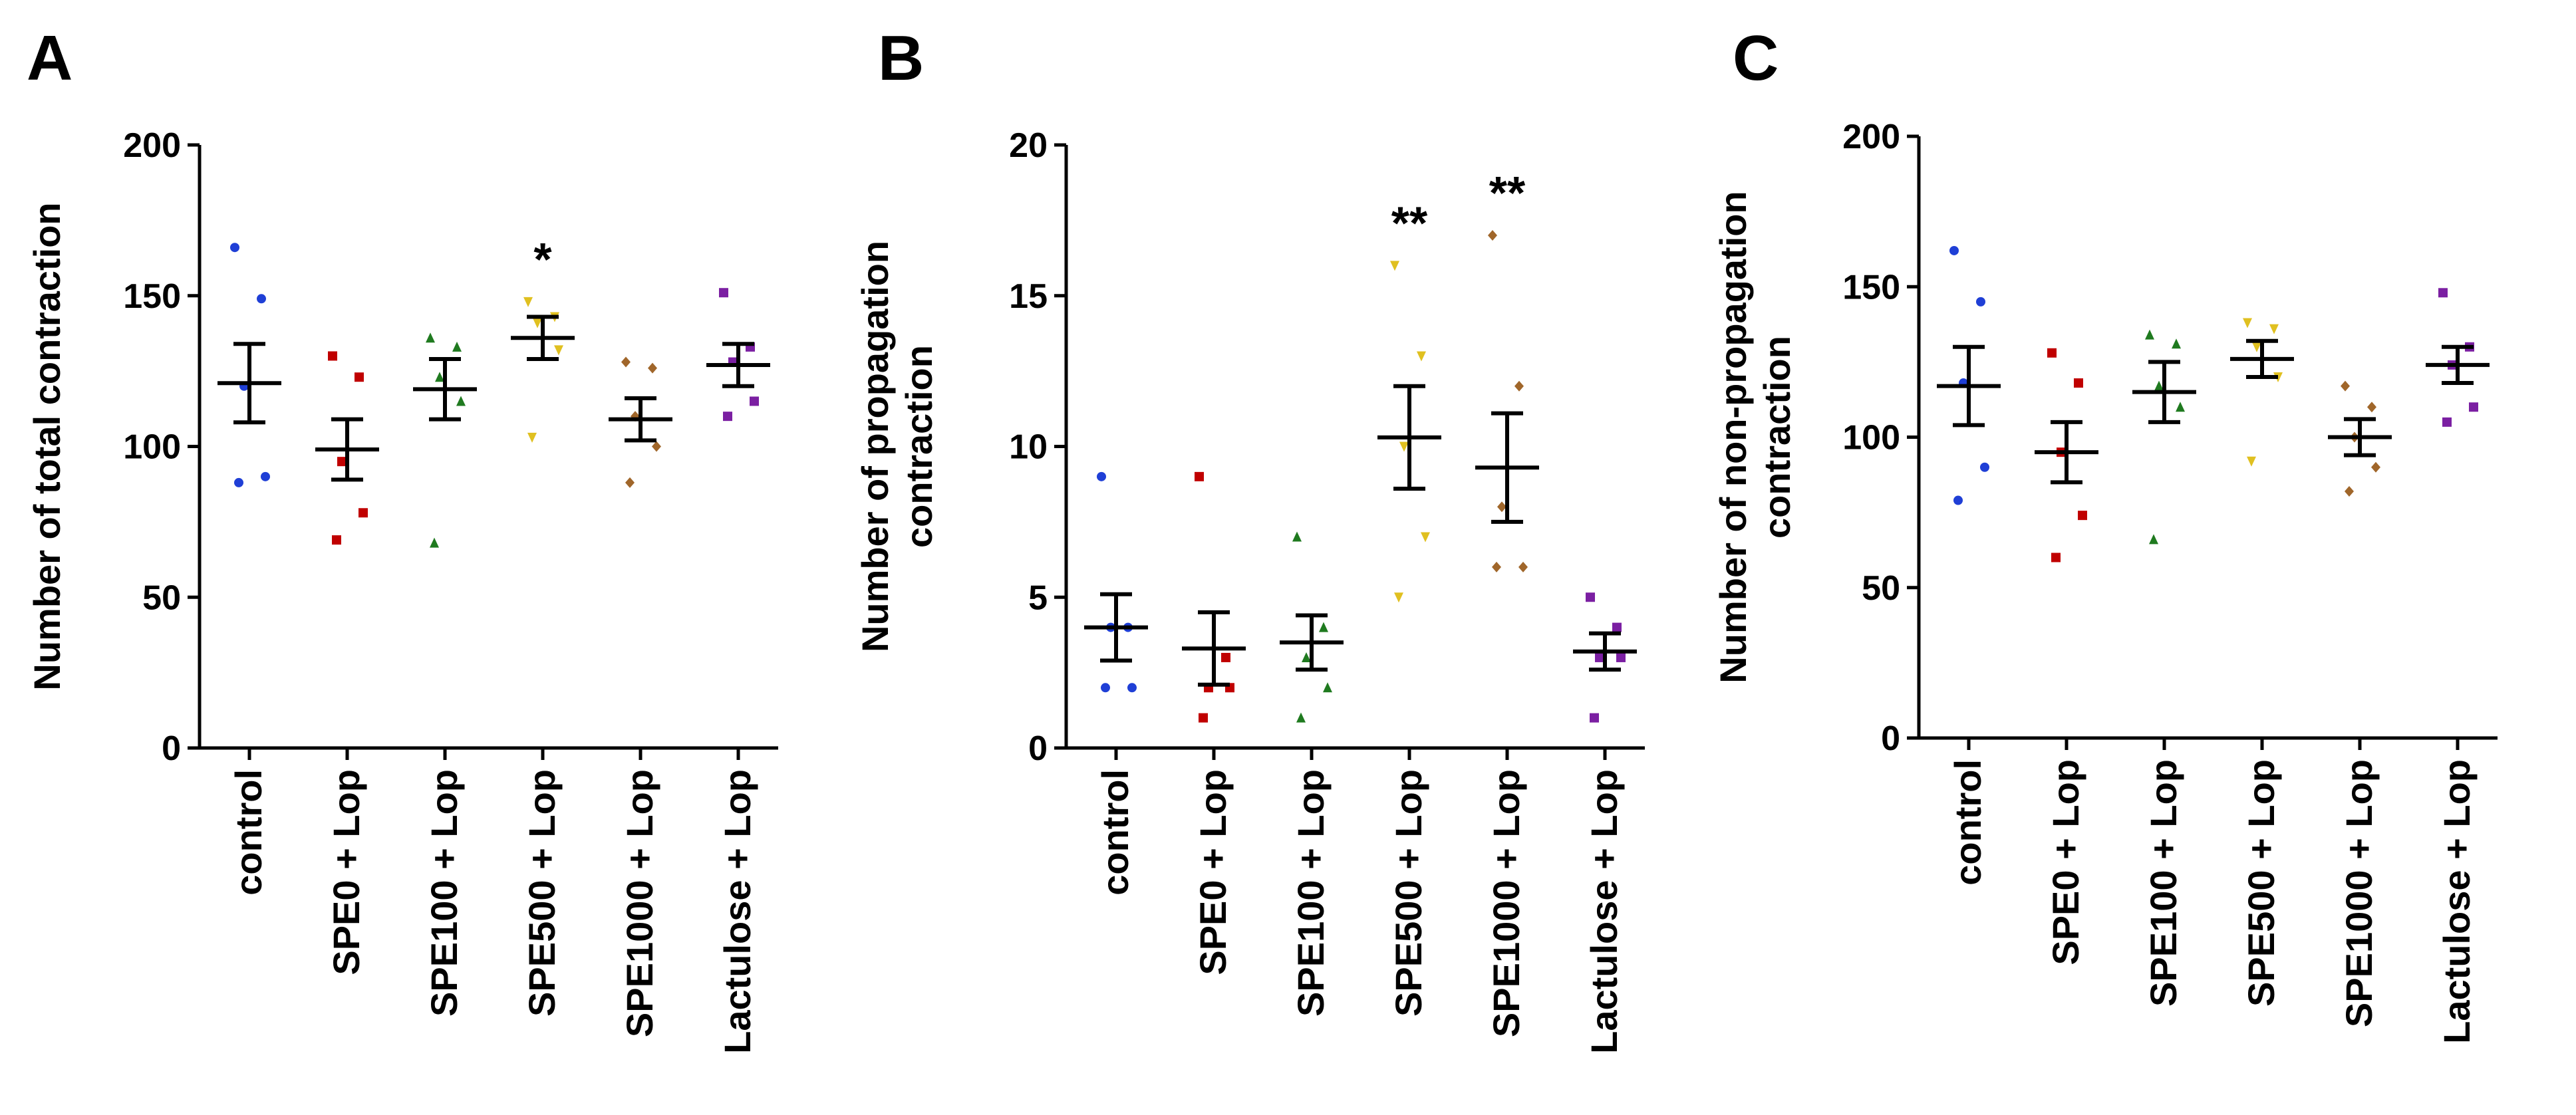 The height and width of the screenshot is (1115, 2576). What do you see at coordinates (875, 446) in the screenshot?
I see `y-axis-label: Number of propagation` at bounding box center [875, 446].